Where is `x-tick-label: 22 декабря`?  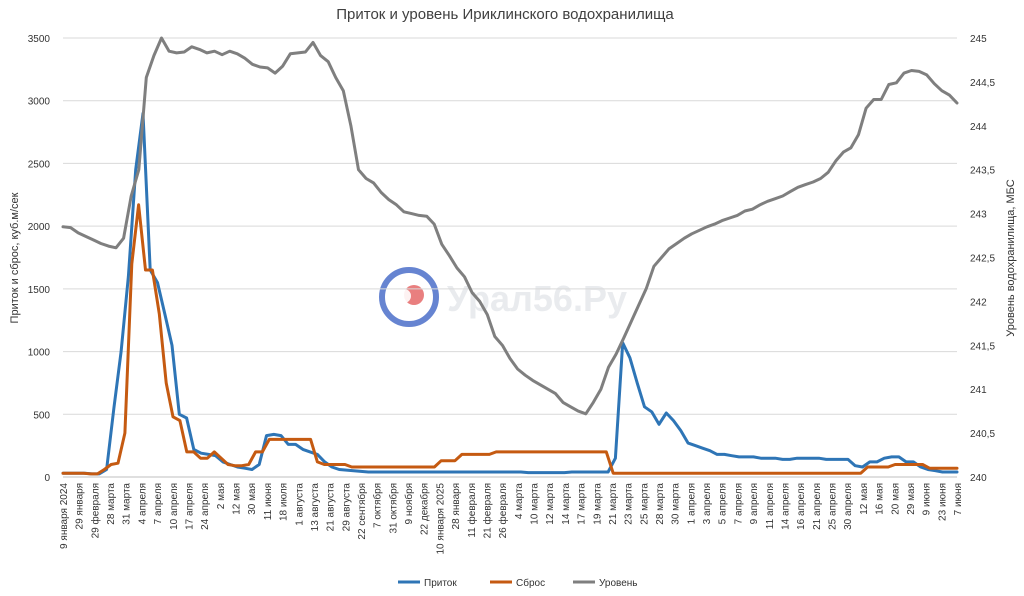
x-tick-label: 22 декабря is located at coordinates (425, 509).